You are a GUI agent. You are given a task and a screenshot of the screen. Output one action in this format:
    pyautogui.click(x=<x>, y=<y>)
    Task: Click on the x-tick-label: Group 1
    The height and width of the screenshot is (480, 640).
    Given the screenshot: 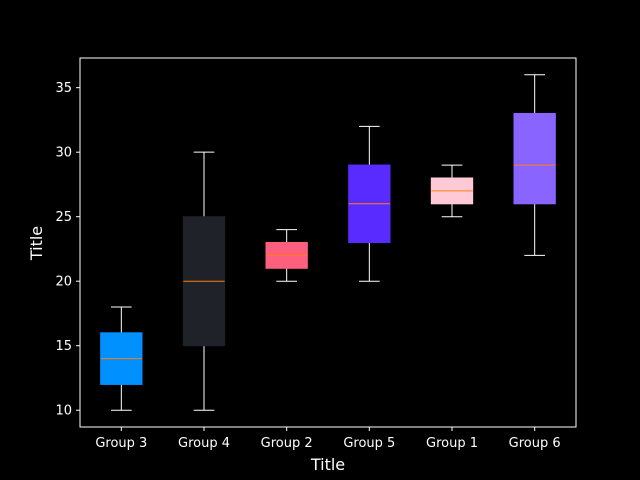 What is the action you would take?
    pyautogui.click(x=452, y=443)
    